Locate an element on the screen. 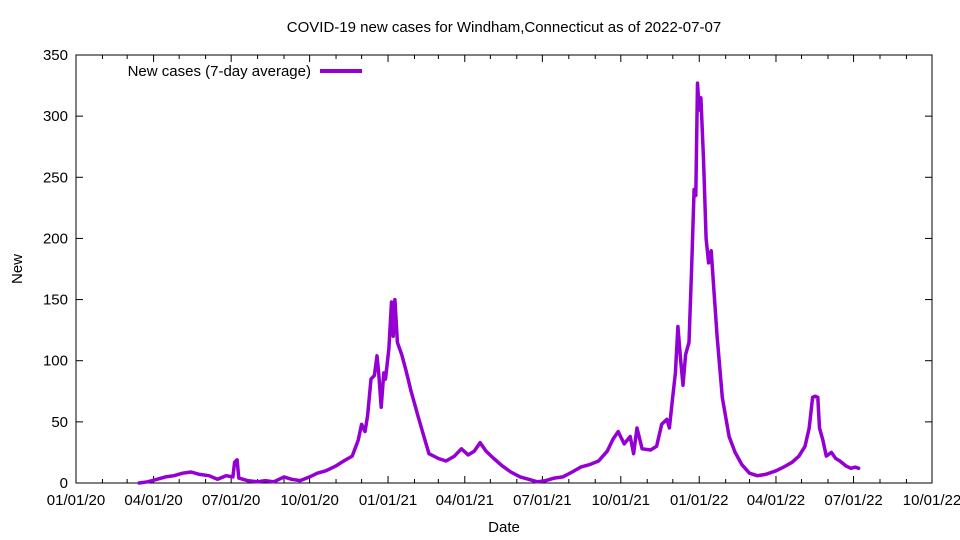 The height and width of the screenshot is (540, 960). y-tick-label: 350 is located at coordinates (55, 55).